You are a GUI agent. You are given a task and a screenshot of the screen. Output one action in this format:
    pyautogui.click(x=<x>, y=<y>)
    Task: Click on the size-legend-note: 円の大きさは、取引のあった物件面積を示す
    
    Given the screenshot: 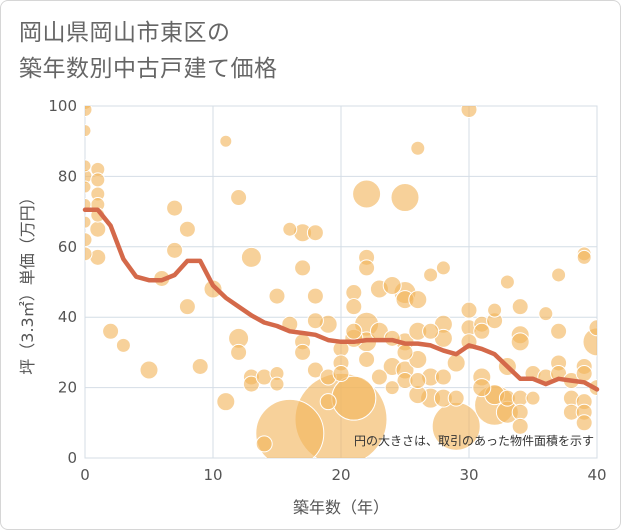 What is the action you would take?
    pyautogui.click(x=474, y=440)
    